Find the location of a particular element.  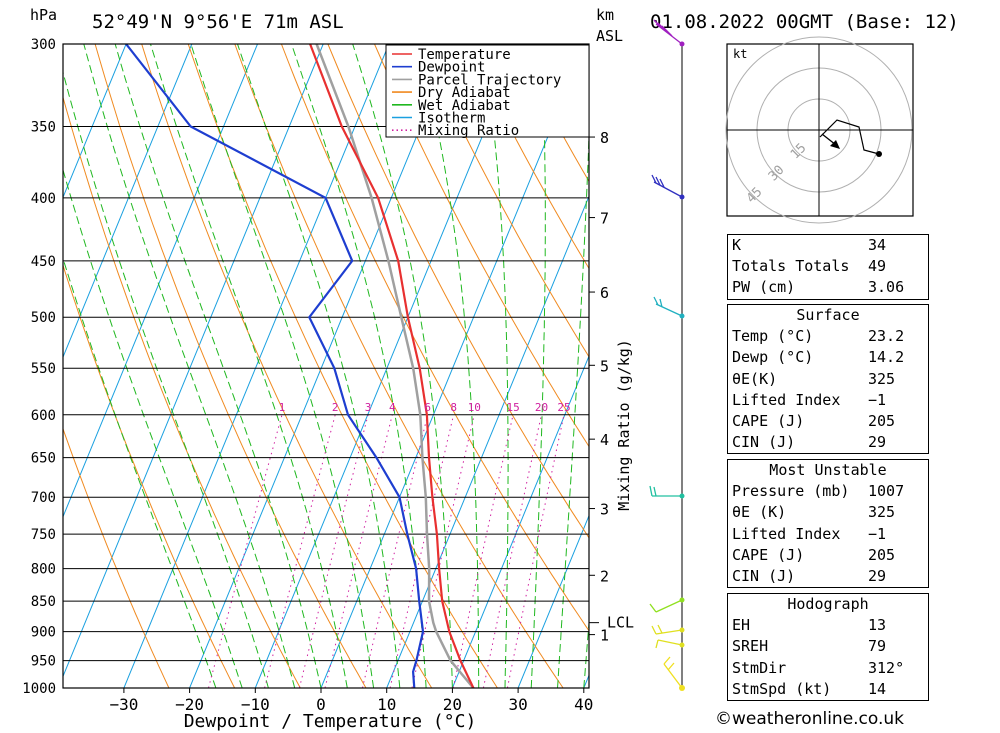

surface-cape-value: 205 is located at coordinates (882, 420).